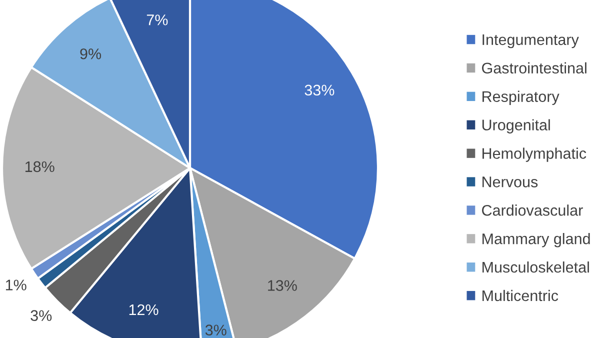  Describe the element at coordinates (39, 166) in the screenshot. I see `data-label: 18%` at that location.